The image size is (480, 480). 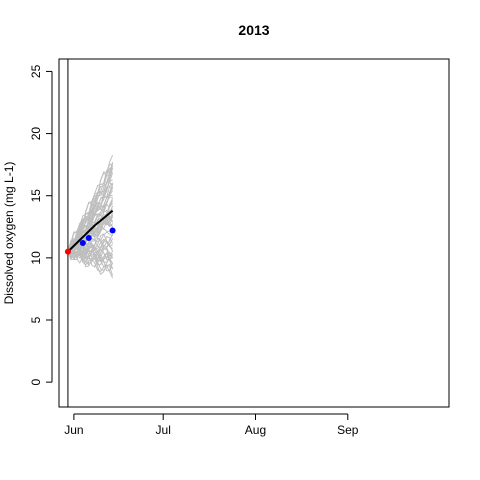 I want to click on y-tick-label: 20, so click(x=36, y=134).